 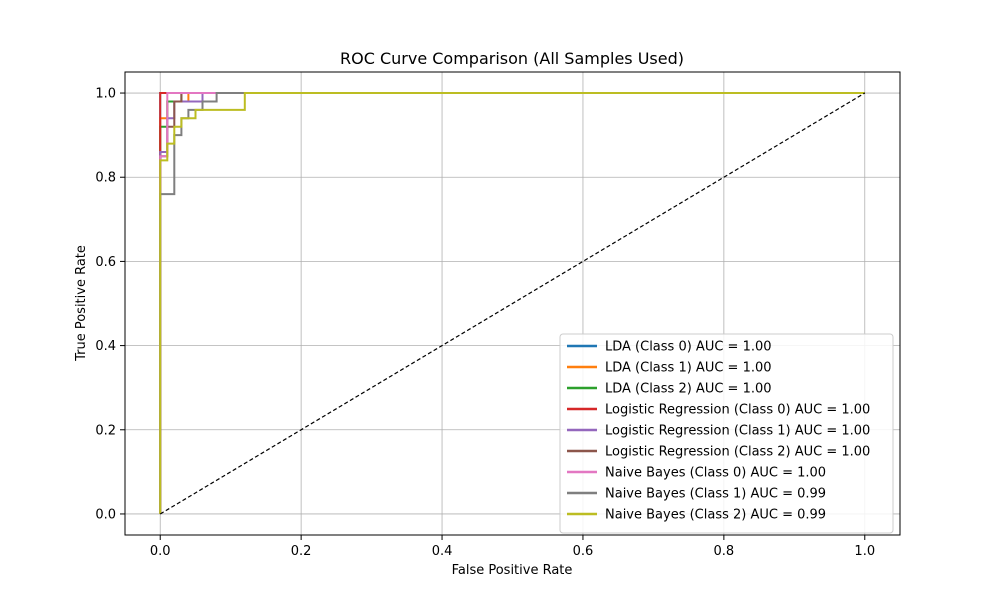 What do you see at coordinates (105, 346) in the screenshot?
I see `y-tick-label: 0.4` at bounding box center [105, 346].